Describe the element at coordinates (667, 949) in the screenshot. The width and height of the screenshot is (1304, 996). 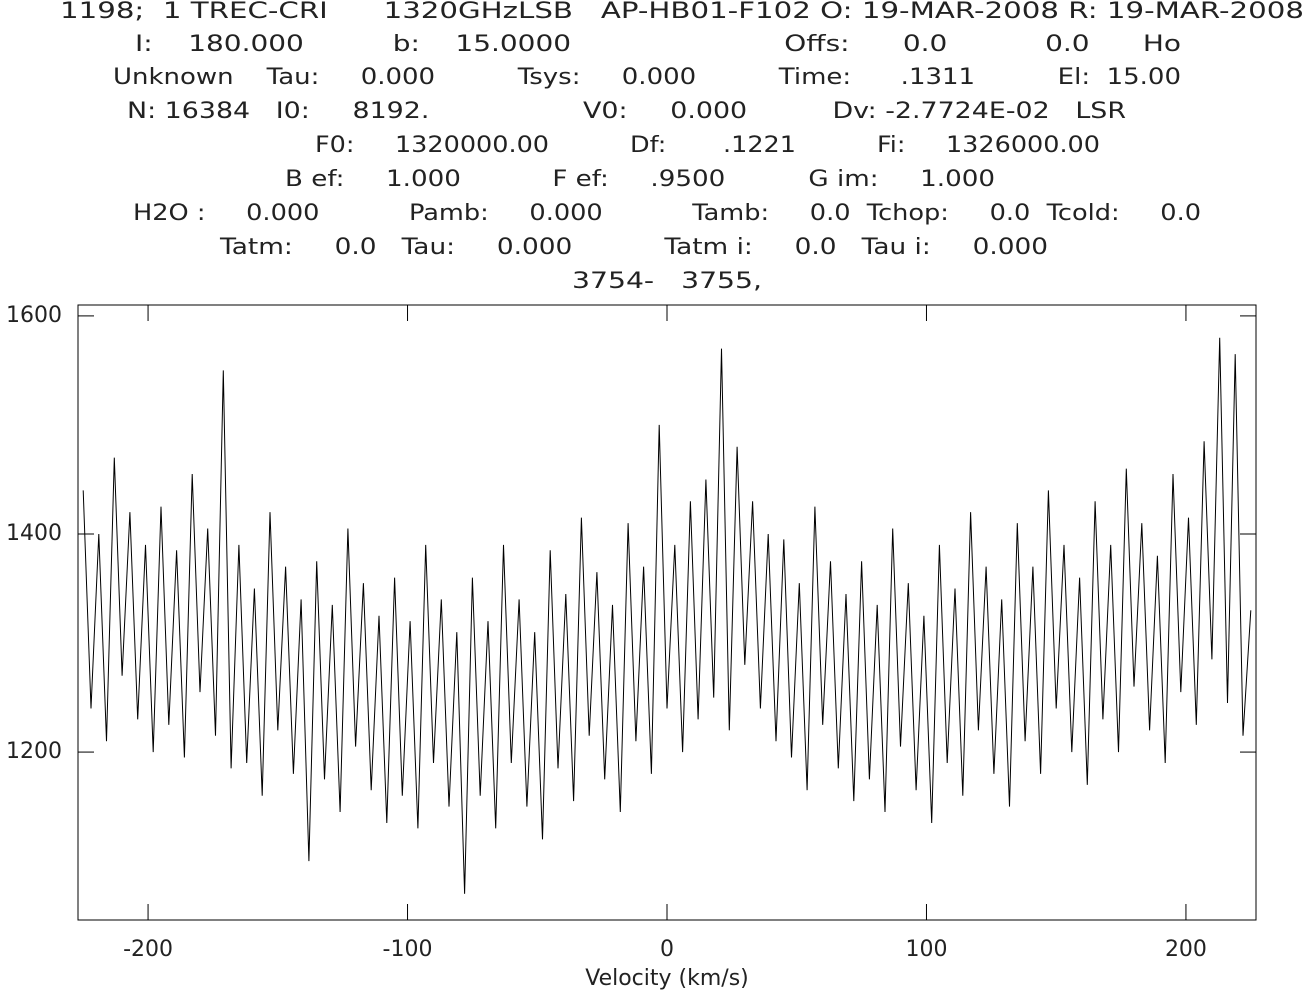
I see `x-tick-label: 0` at that location.